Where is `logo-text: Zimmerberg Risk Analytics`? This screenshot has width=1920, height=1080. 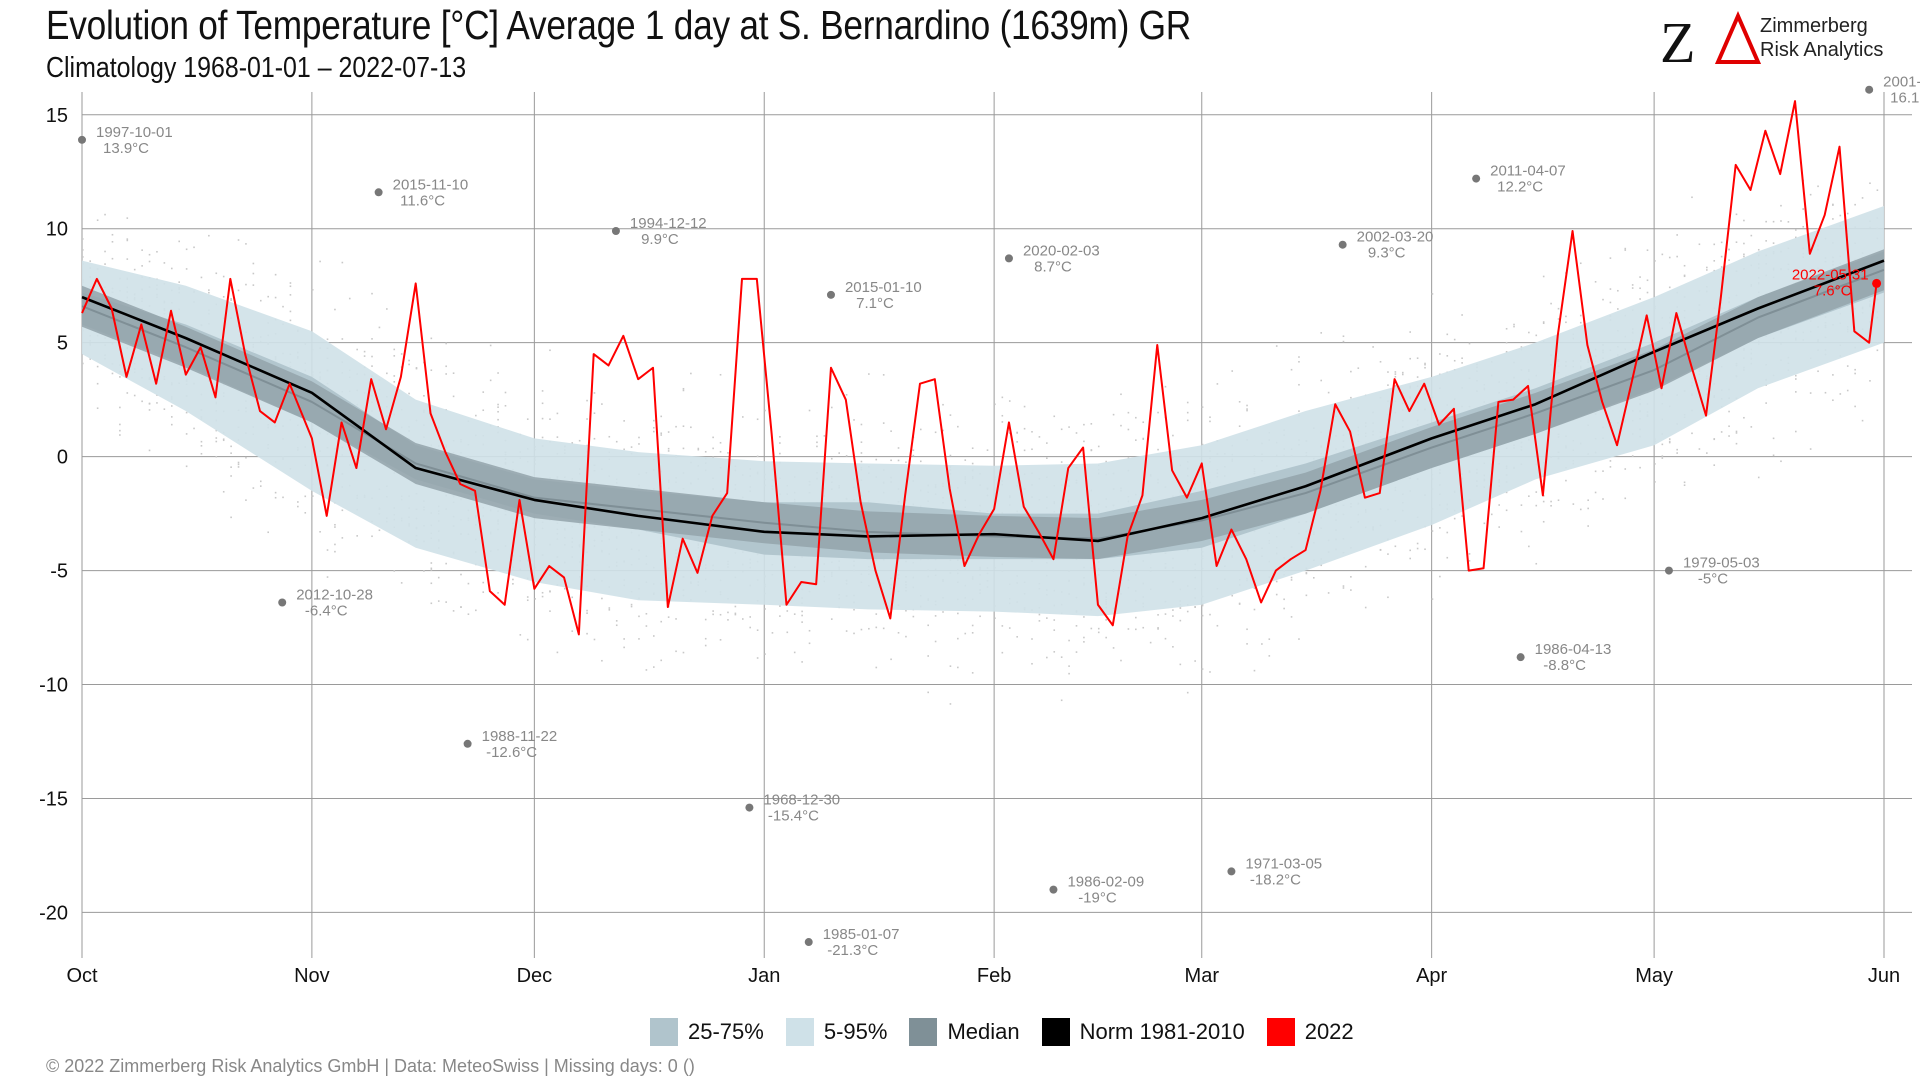
logo-text: Zimmerberg Risk Analytics is located at coordinates (1821, 38).